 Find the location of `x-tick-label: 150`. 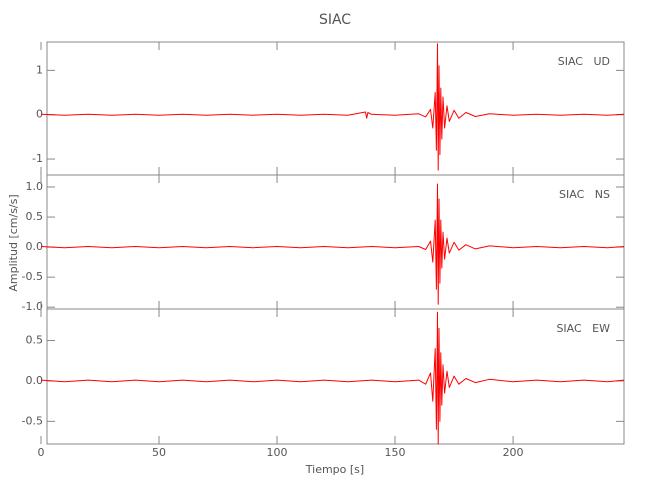

x-tick-label: 150 is located at coordinates (395, 452).